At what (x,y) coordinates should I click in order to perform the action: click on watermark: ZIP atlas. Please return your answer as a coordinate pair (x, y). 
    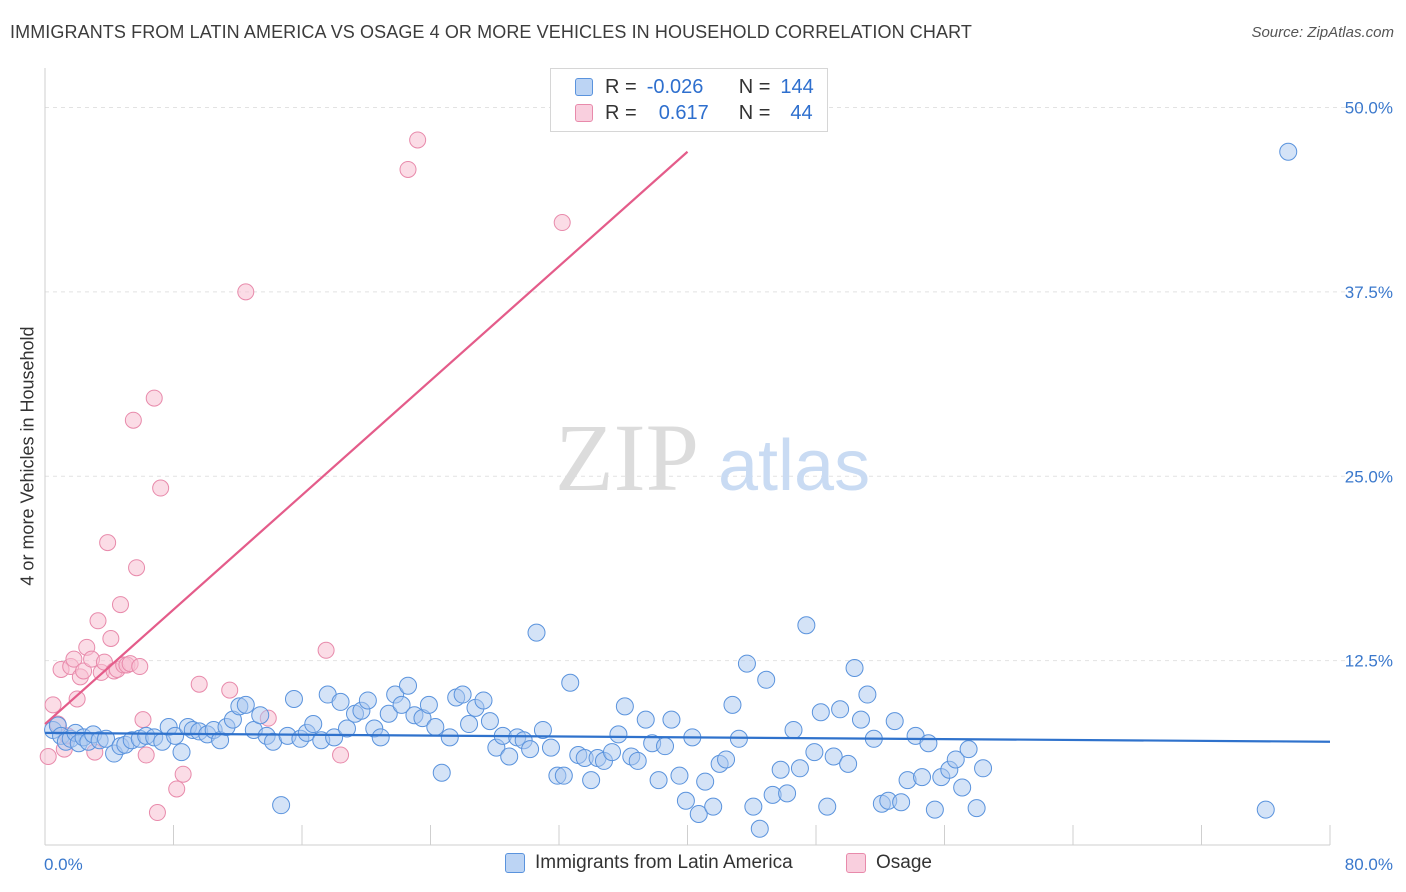
    Looking at the image, I should click on (712, 457).